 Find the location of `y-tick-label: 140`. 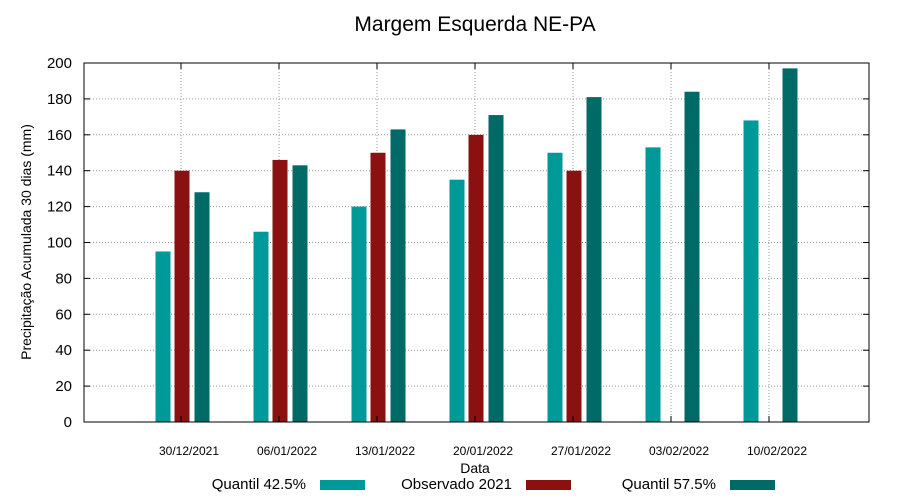

y-tick-label: 140 is located at coordinates (59, 171).